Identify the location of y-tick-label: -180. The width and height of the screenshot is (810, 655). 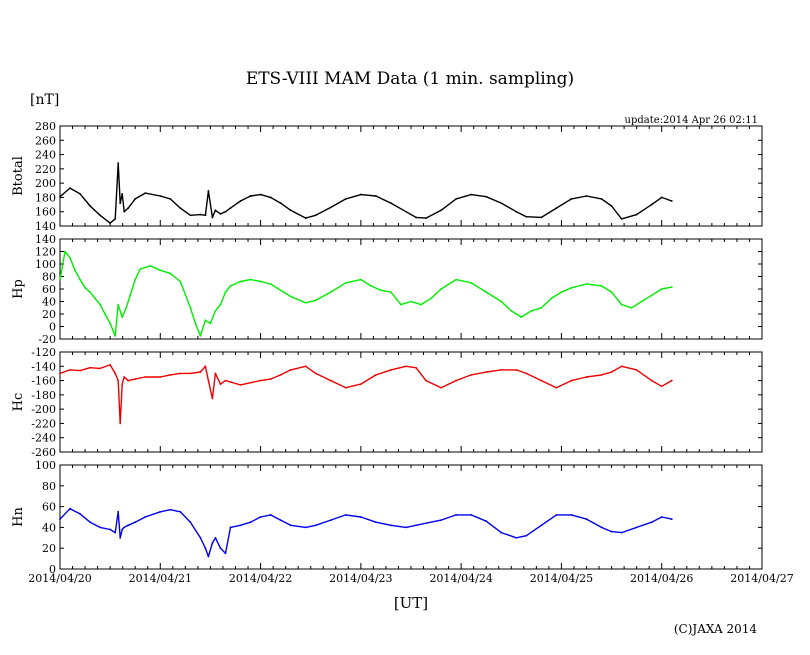
(43, 395).